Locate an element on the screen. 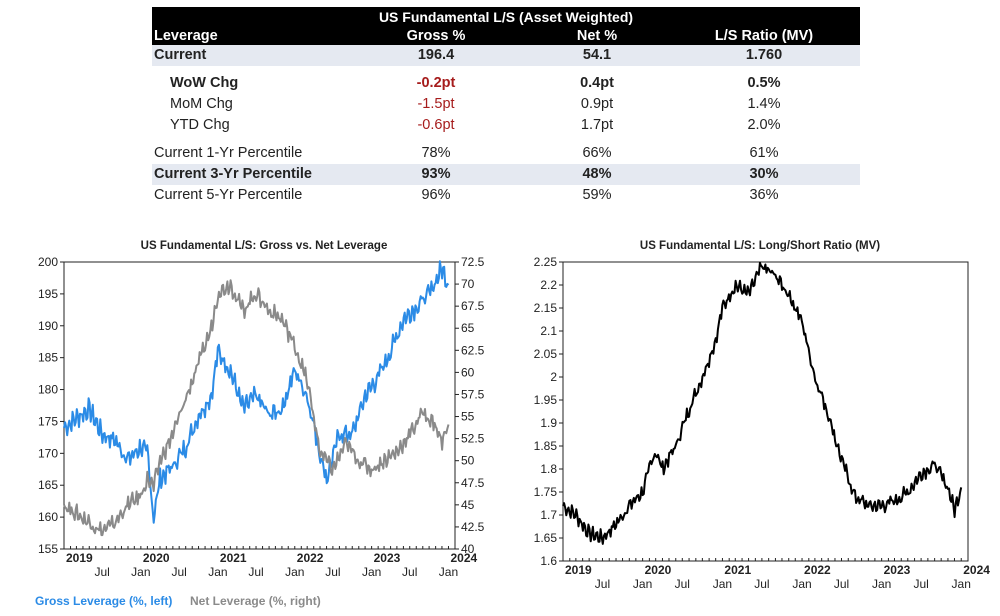  ls-ratio-year-label: 2024 is located at coordinates (976, 570).